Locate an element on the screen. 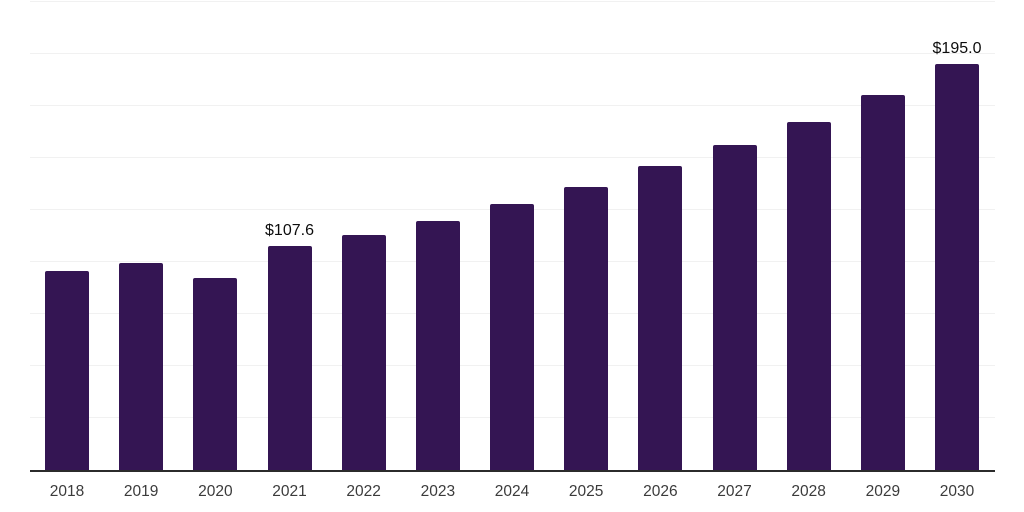 The image size is (1024, 512). x-tick-label-2021: 2021 is located at coordinates (289, 491).